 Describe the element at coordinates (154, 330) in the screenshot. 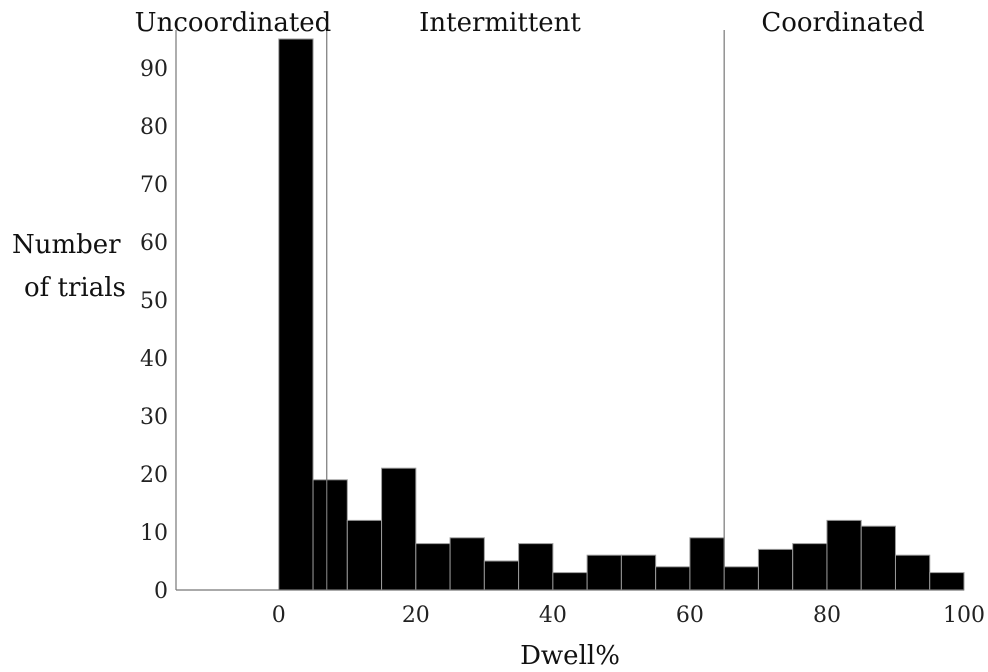

I see `y-tick-labels: 0 10 20 30 40 50 60 70 80 90` at that location.